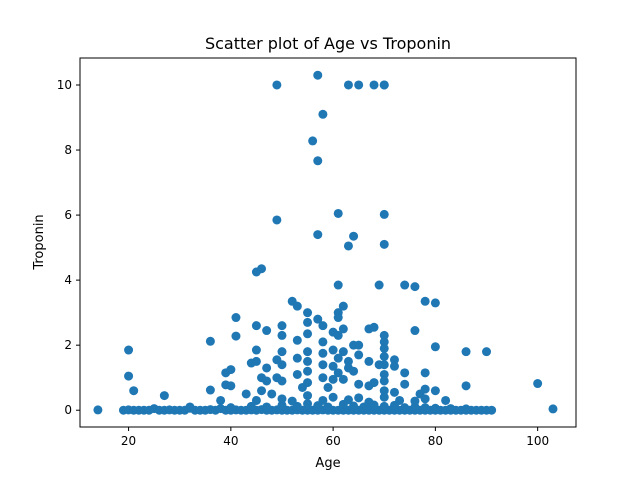 The height and width of the screenshot is (480, 640). What do you see at coordinates (128, 441) in the screenshot?
I see `x-tick-label: 20` at bounding box center [128, 441].